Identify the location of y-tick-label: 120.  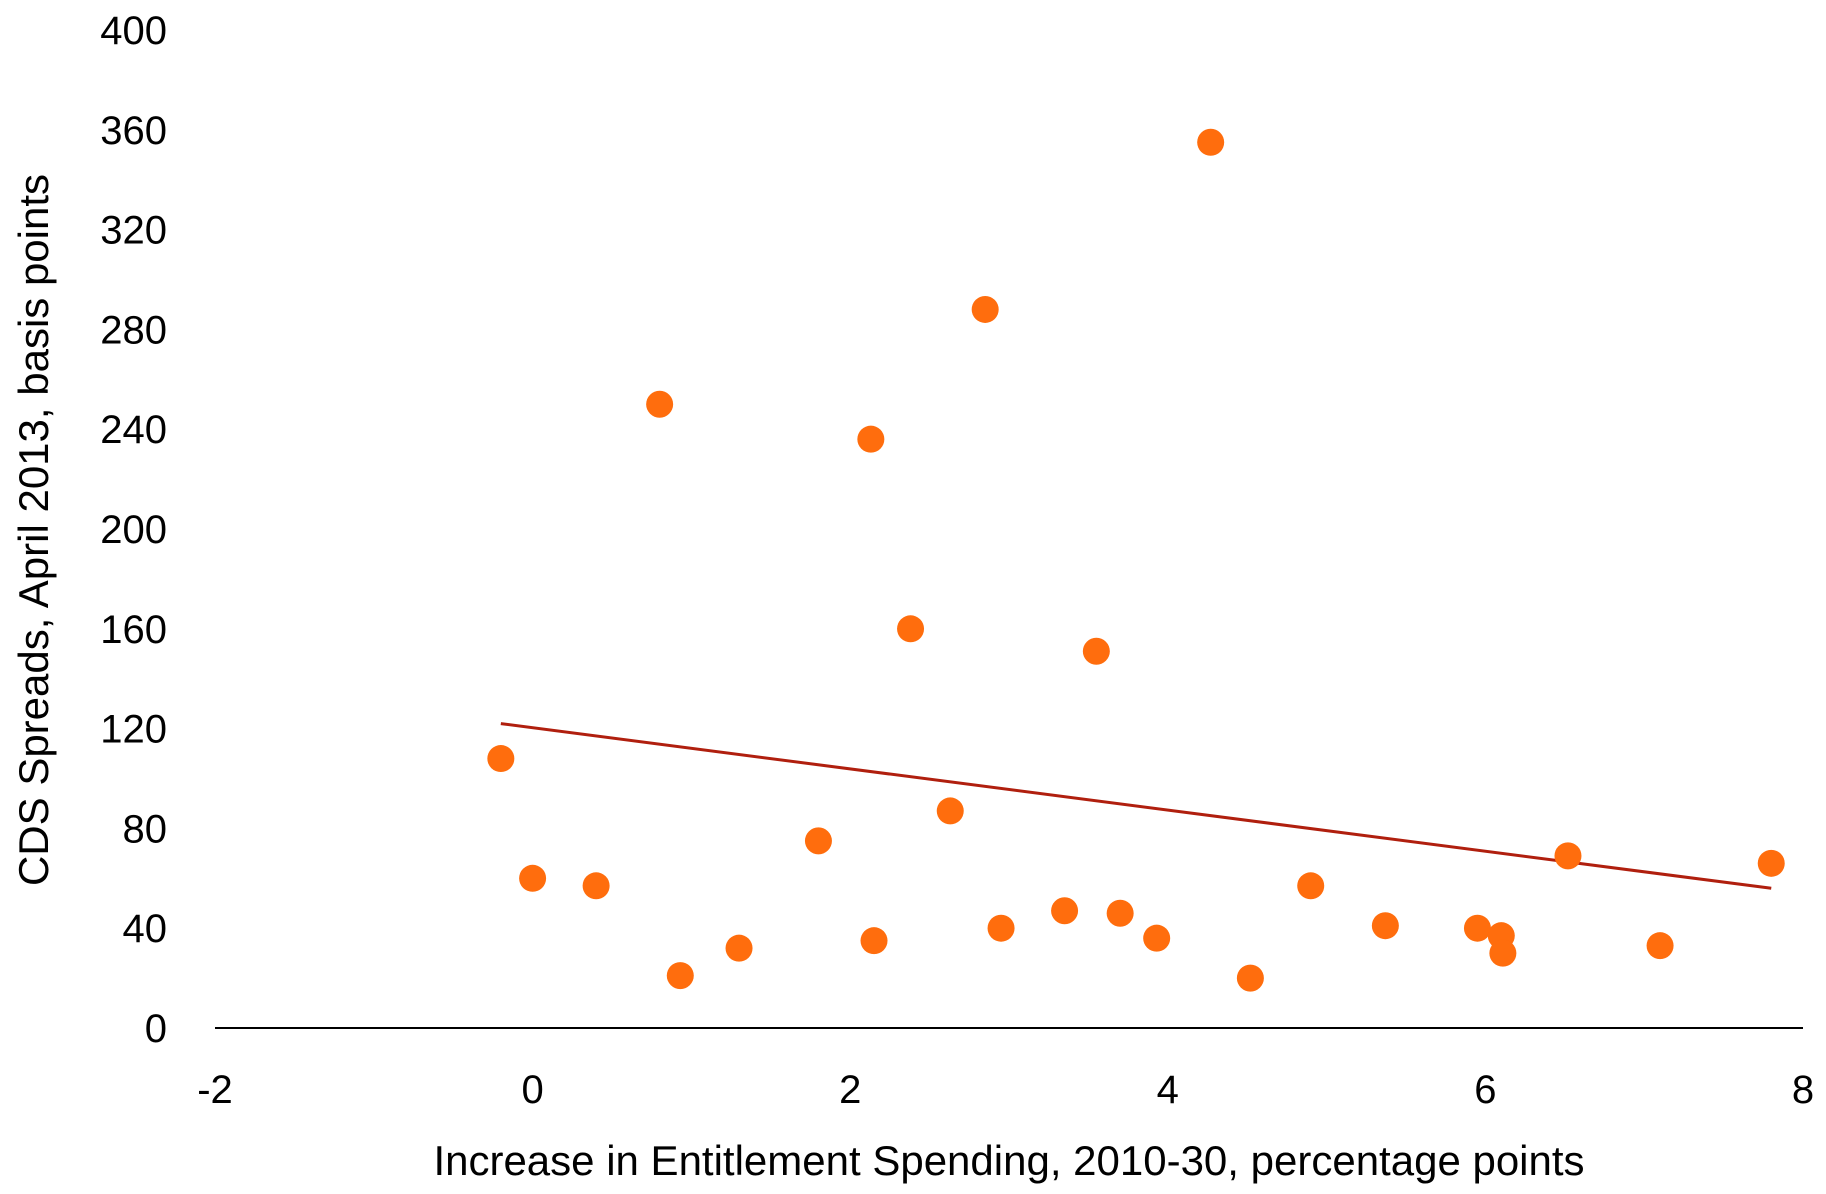
(133, 730).